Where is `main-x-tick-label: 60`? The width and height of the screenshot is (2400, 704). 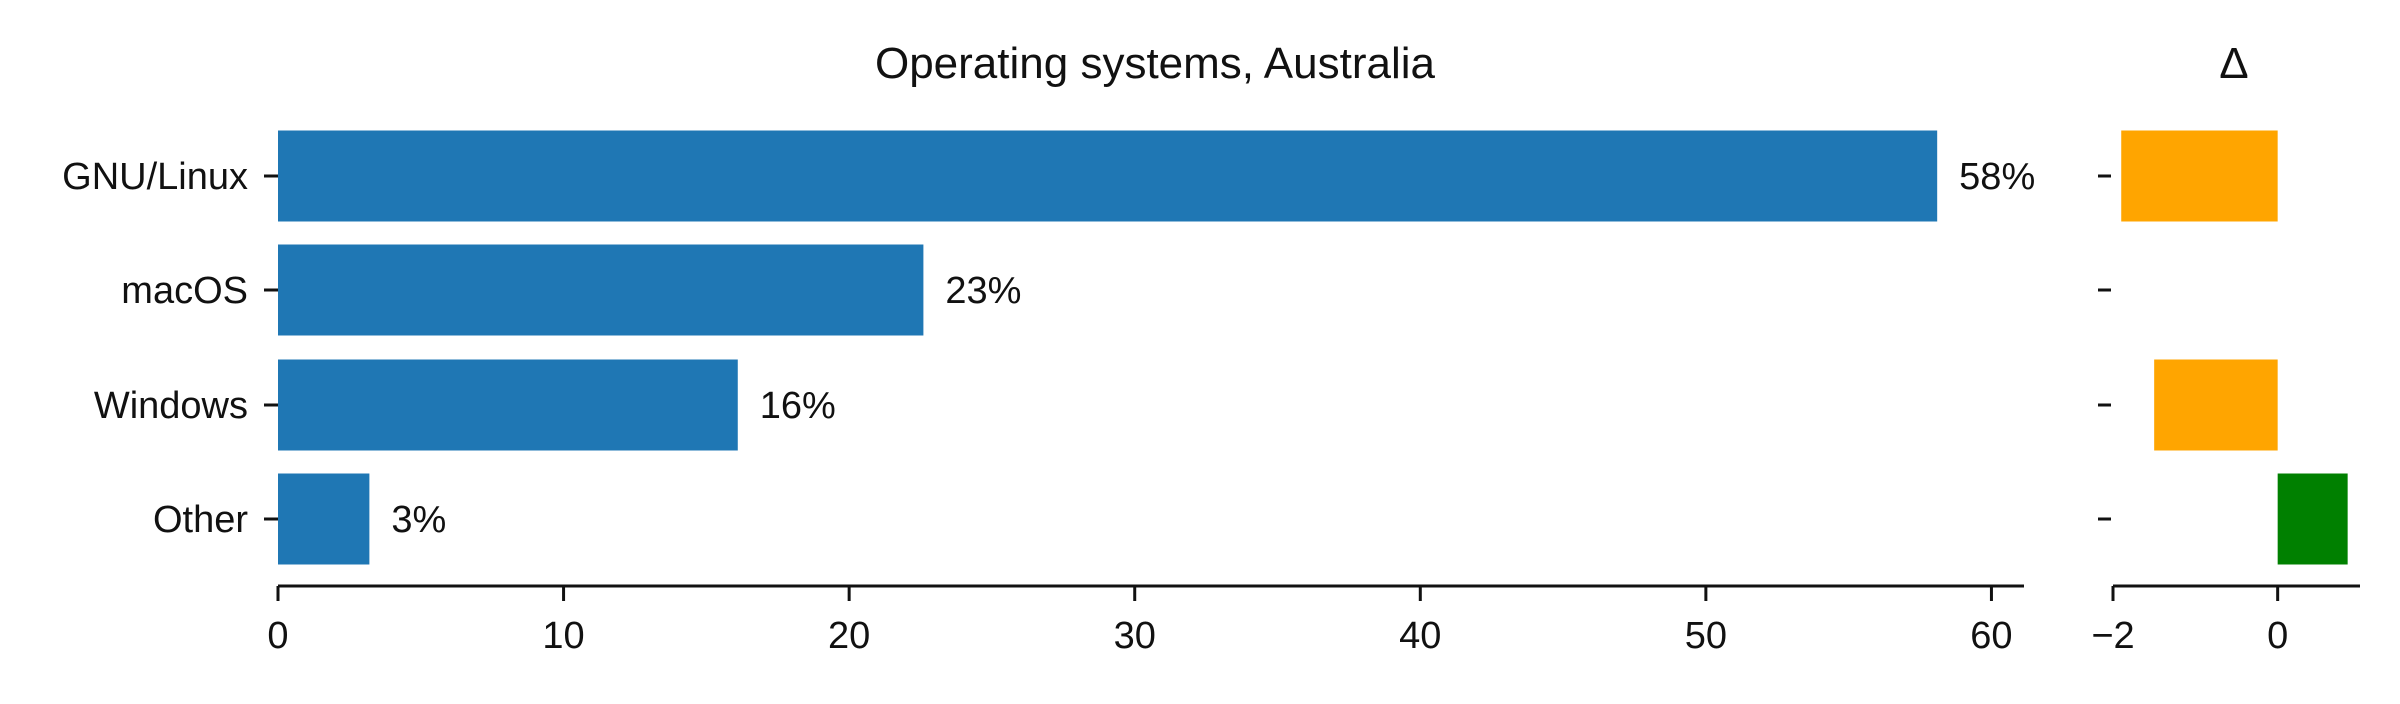 main-x-tick-label: 60 is located at coordinates (1991, 636).